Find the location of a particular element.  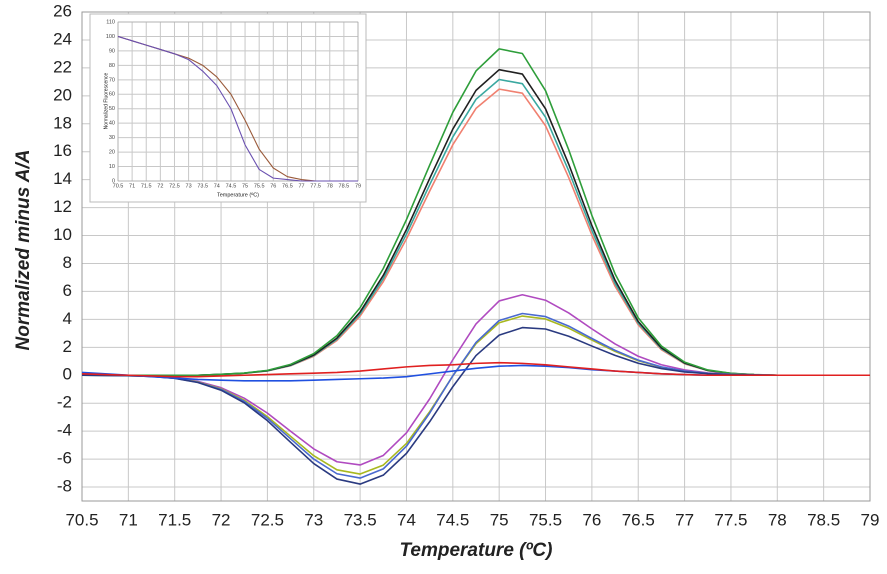

y-tick-label: 40 is located at coordinates (112, 124).